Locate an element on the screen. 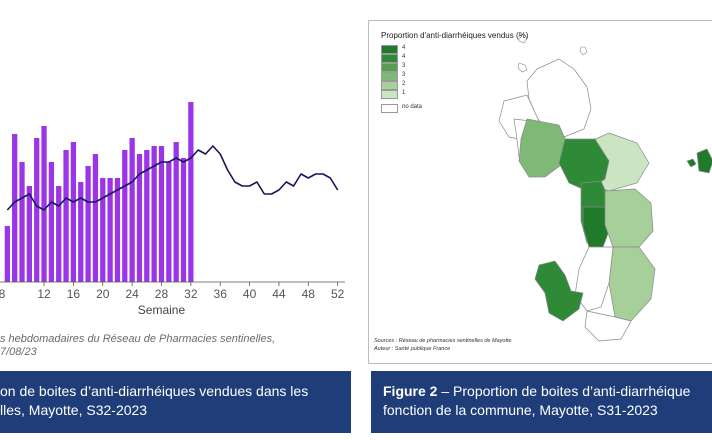 The image size is (712, 440). figure1-caption-line-2: lles, Mayotte, S32-2023 is located at coordinates (74, 410).